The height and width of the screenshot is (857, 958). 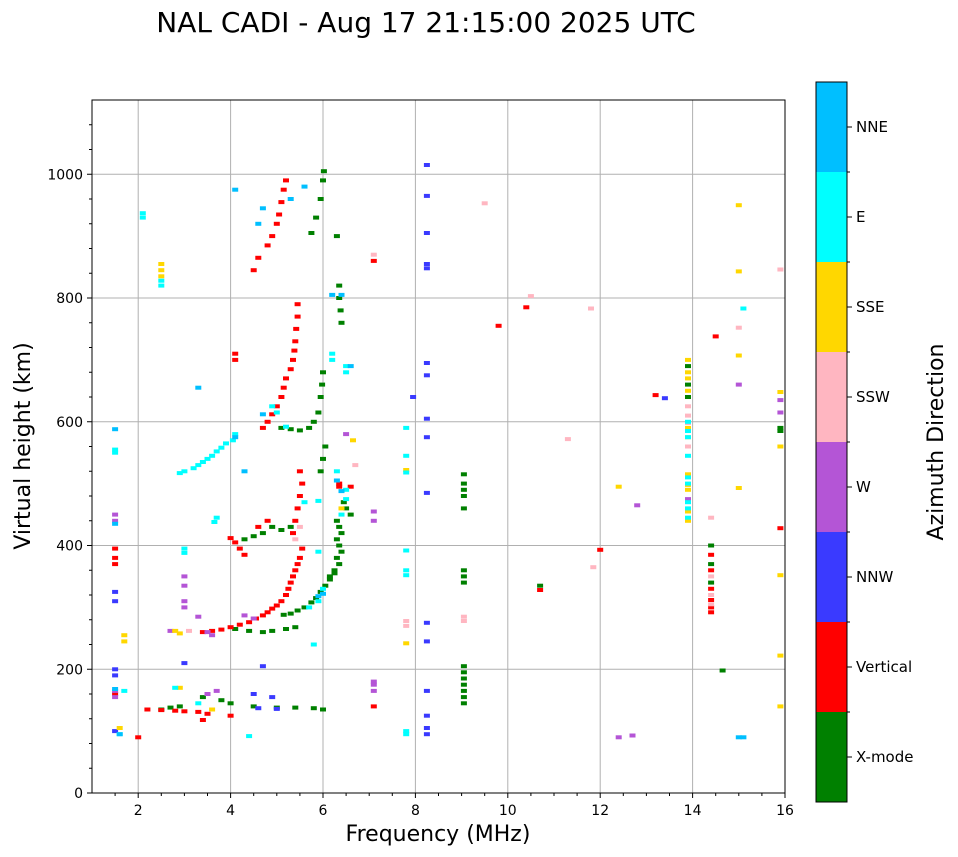 I want to click on x-tick-label: 16, so click(x=785, y=811).